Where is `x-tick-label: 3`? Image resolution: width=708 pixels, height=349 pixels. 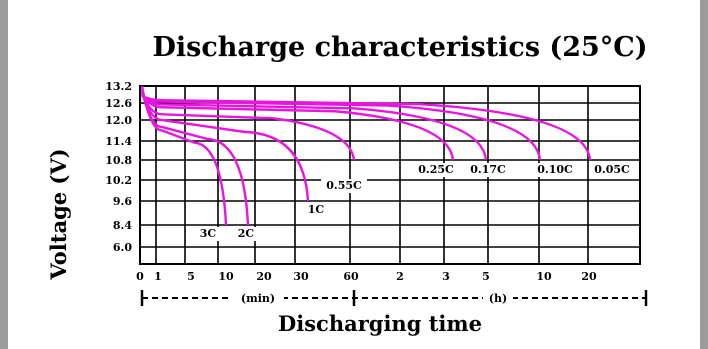 x-tick-label: 3 is located at coordinates (446, 276).